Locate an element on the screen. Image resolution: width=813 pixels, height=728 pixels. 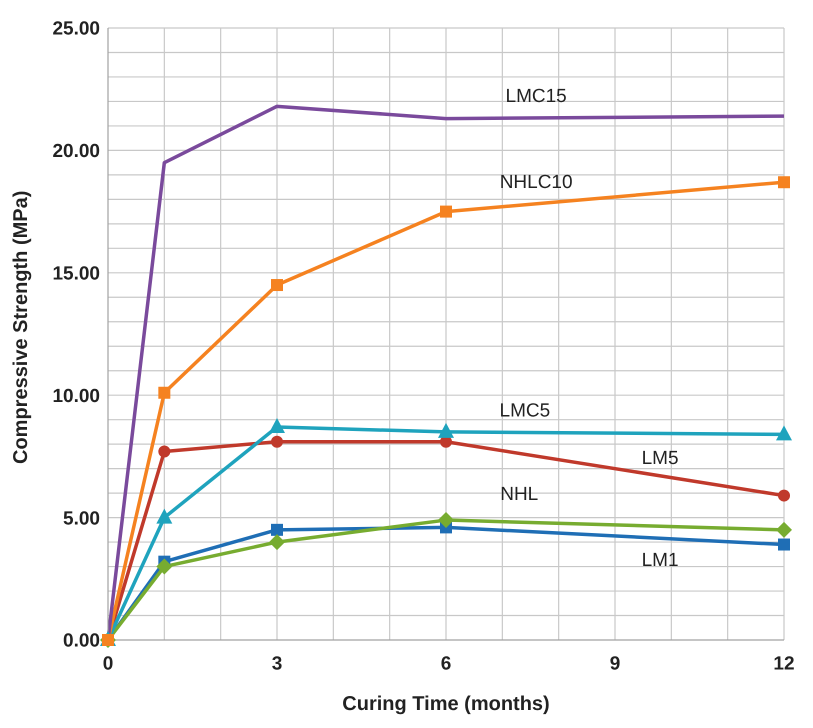
y-tick-label: 5.00 is located at coordinates (81, 519).